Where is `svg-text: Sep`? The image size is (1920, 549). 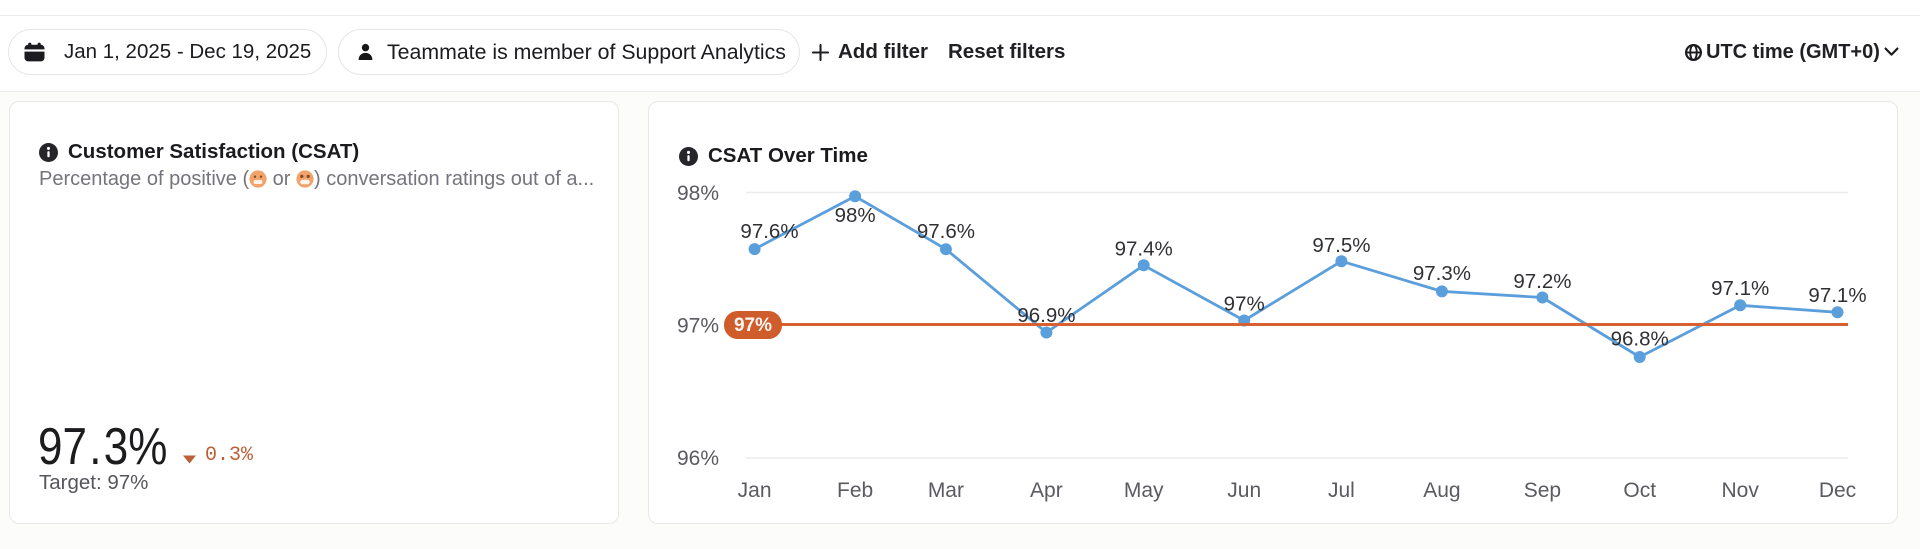 svg-text: Sep is located at coordinates (1542, 490).